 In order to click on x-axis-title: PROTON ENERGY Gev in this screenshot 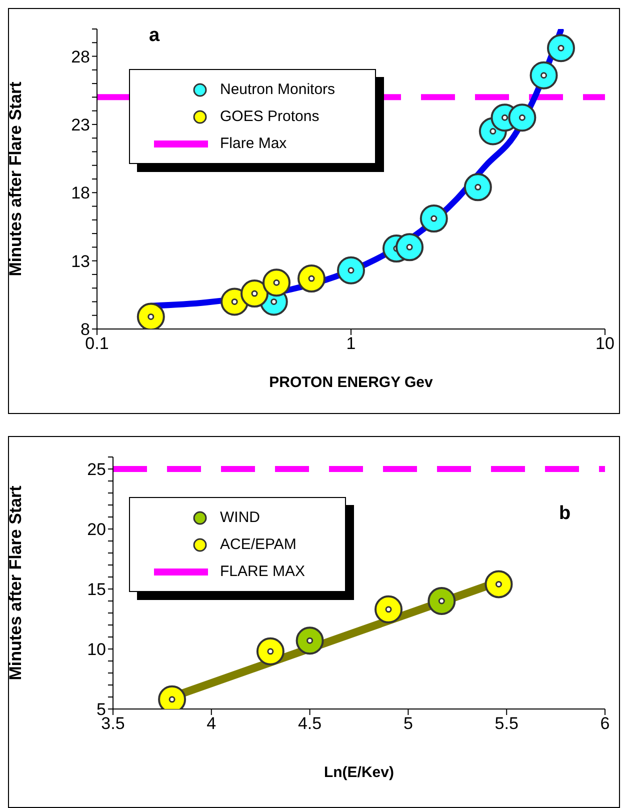, I will do `click(351, 382)`.